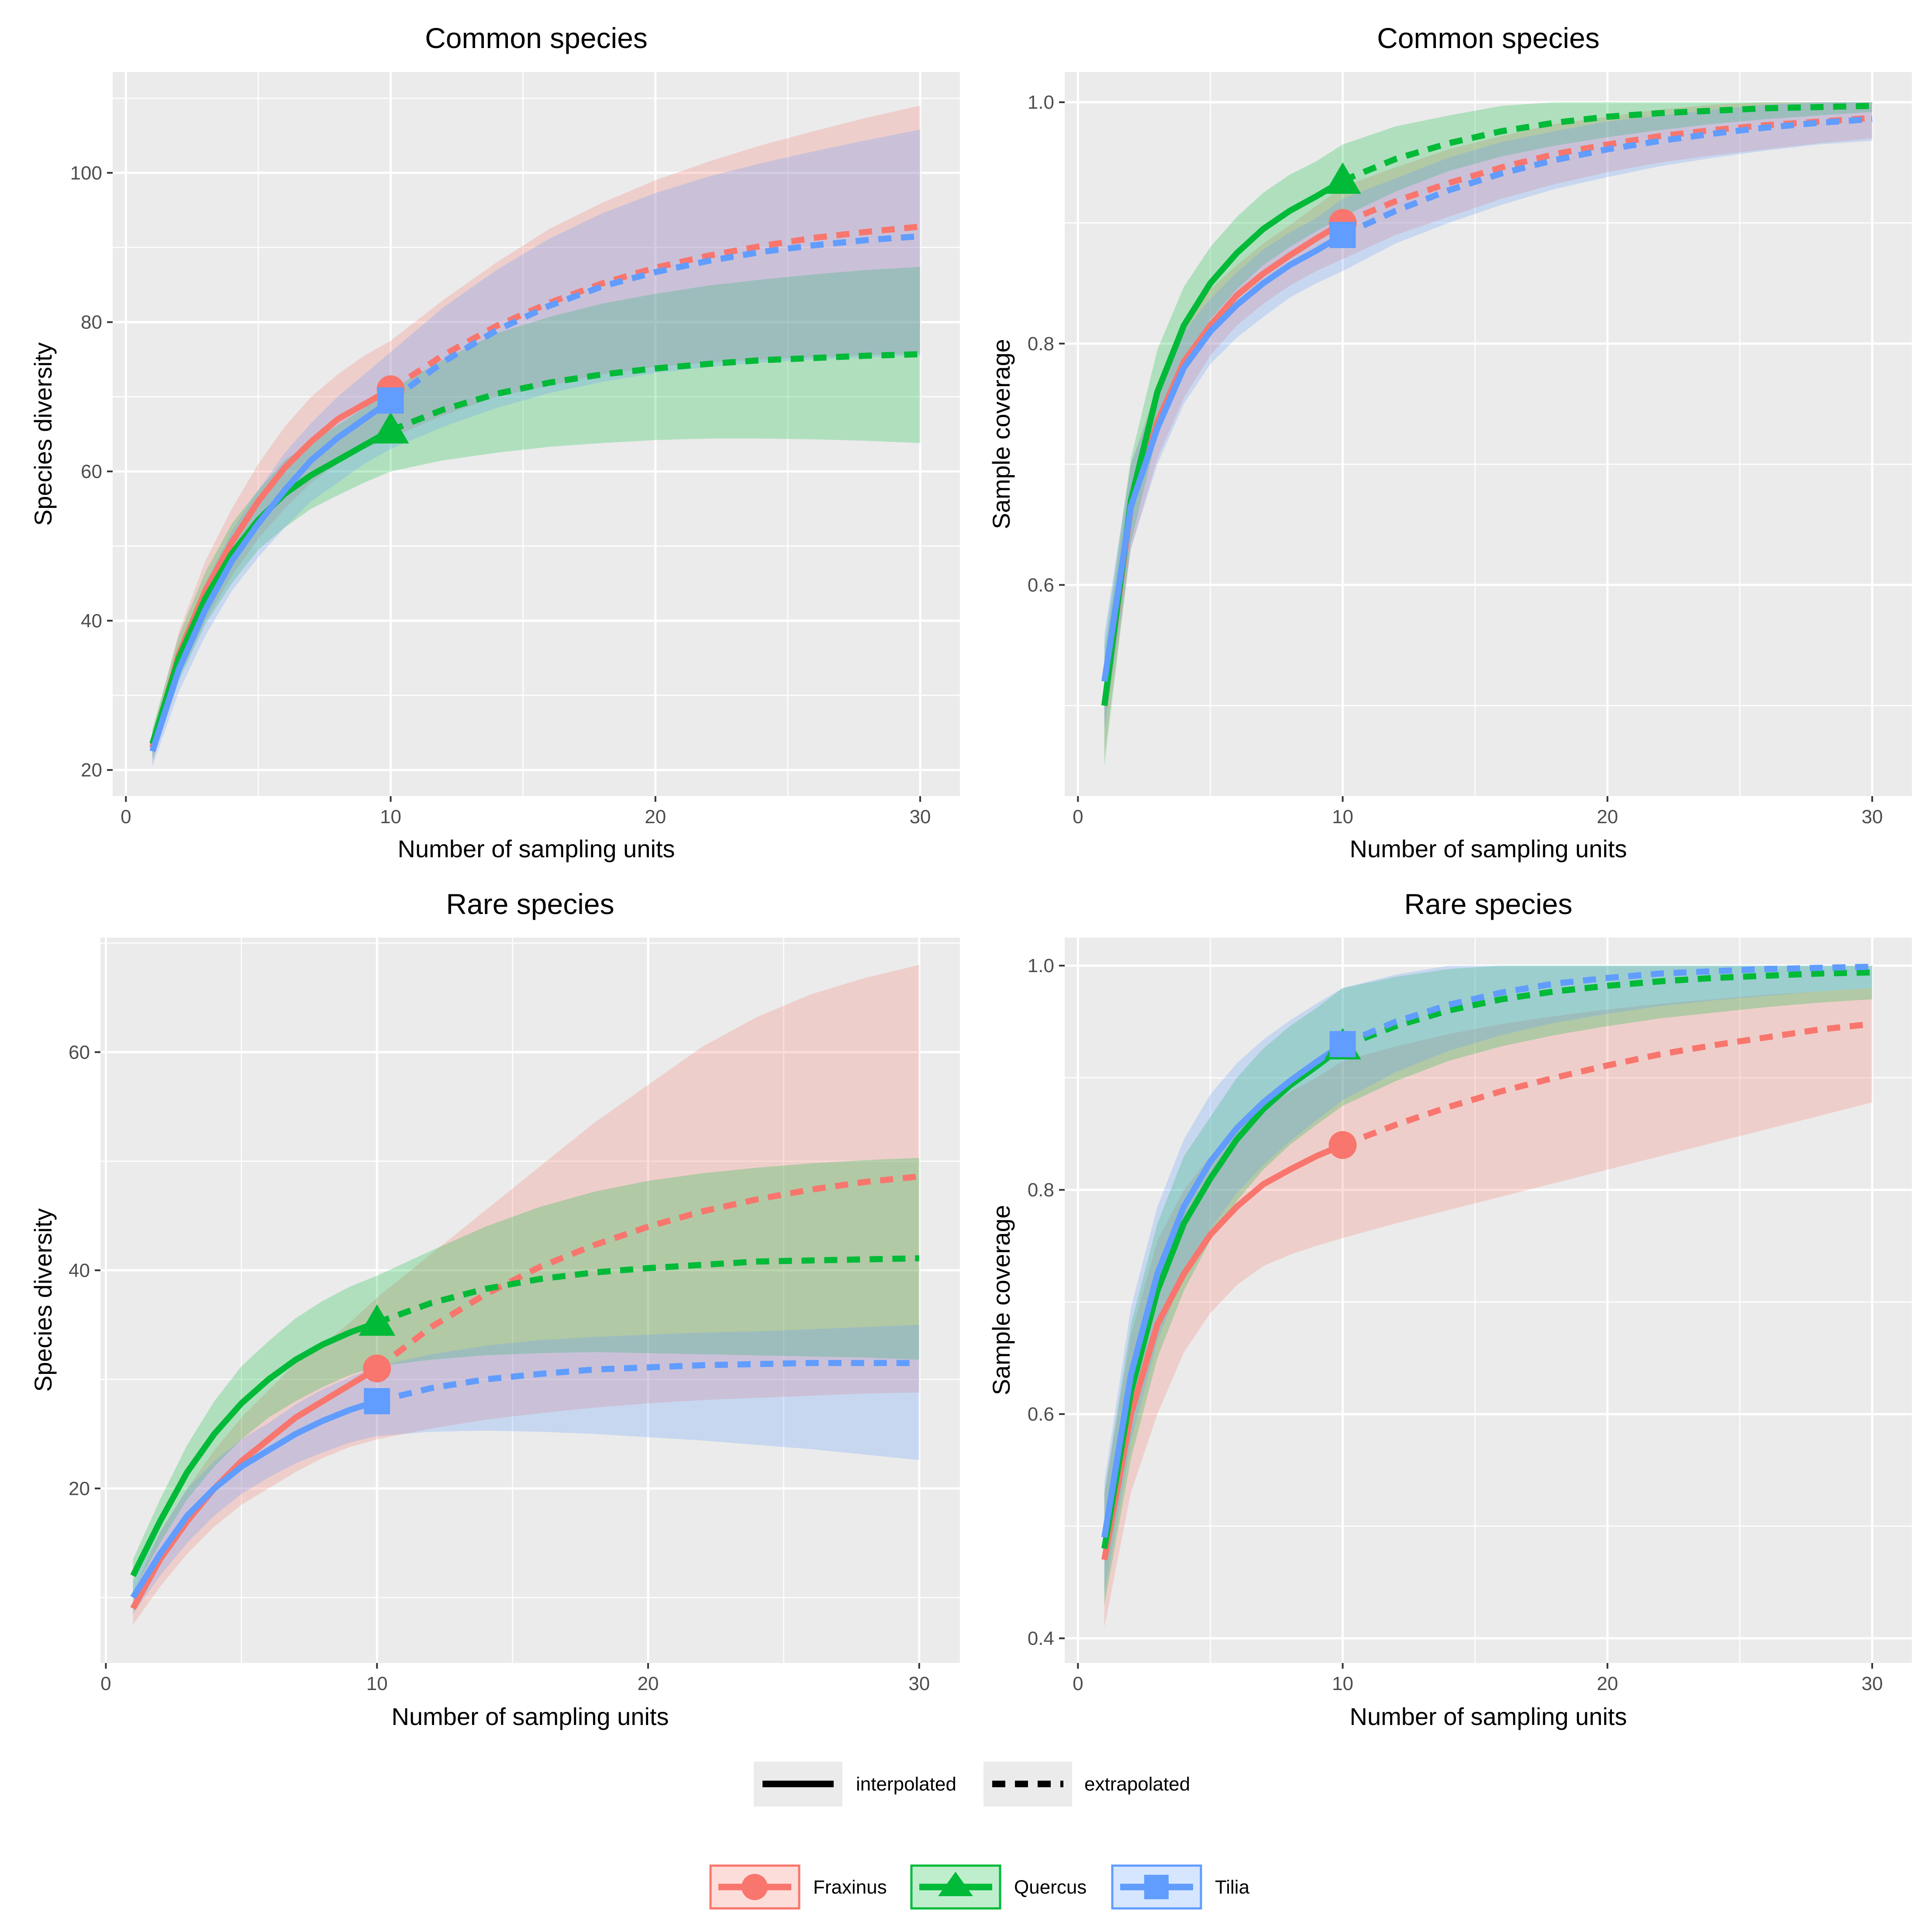 The width and height of the screenshot is (1932, 1925). I want to click on legend-label-fraxinus: Fraxinus, so click(850, 1887).